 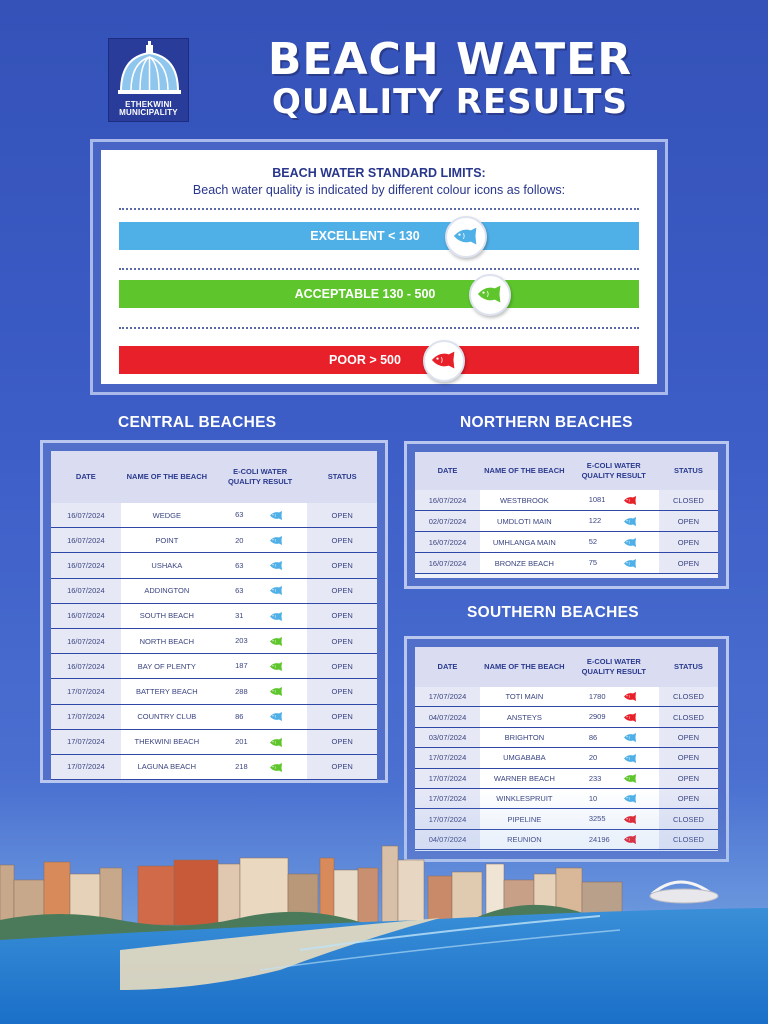 I want to click on table-row: 16/07/2024 POINT 20 OPEN, so click(x=214, y=541).